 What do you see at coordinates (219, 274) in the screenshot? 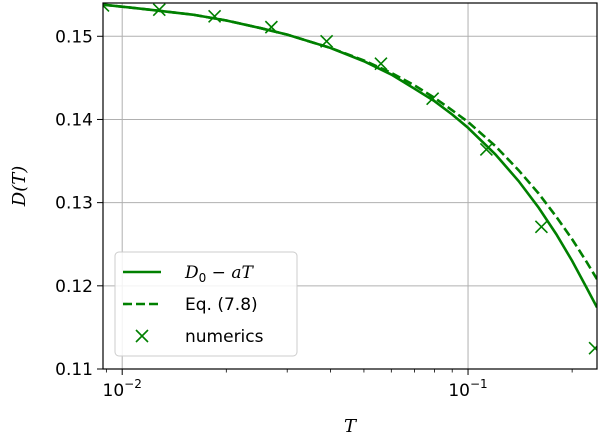
I see `legend-label: D0 − aT` at bounding box center [219, 274].